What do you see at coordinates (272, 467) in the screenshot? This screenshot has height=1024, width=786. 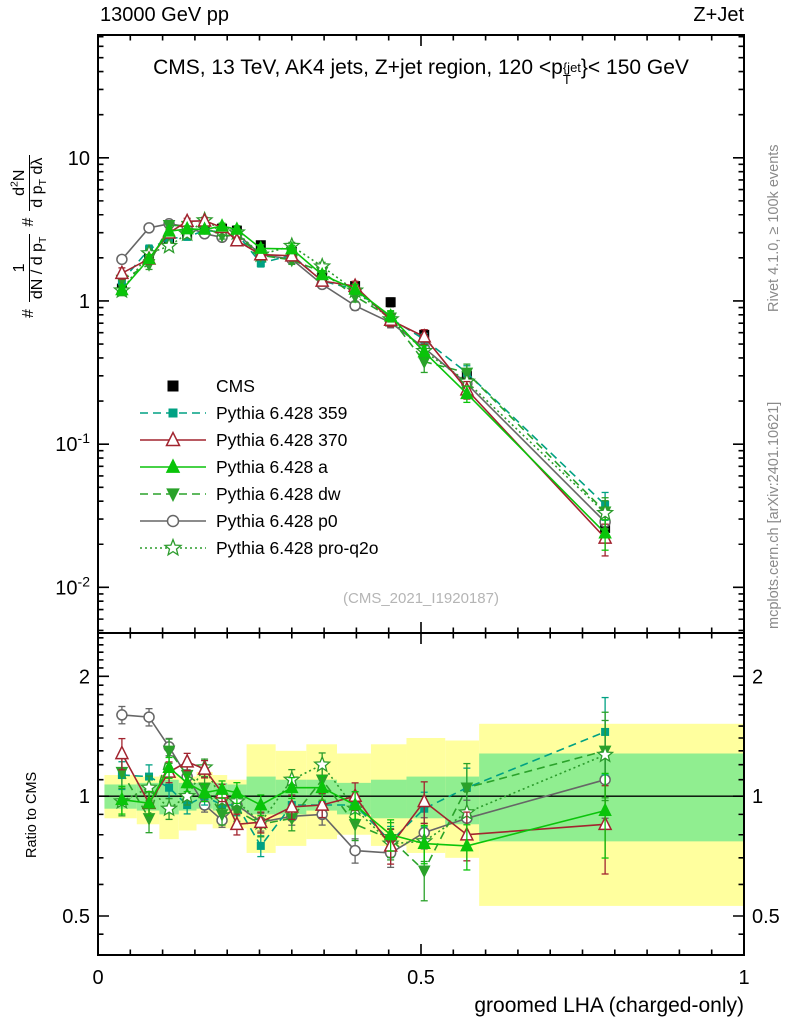 I see `legend-label-a: Pythia 6.428 a` at bounding box center [272, 467].